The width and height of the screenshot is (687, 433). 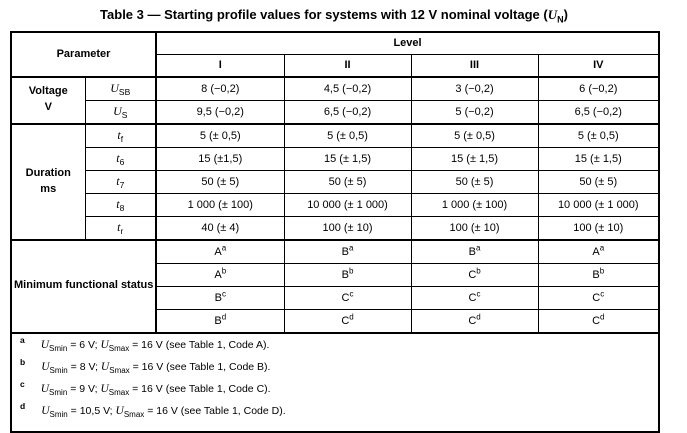 What do you see at coordinates (220, 228) in the screenshot?
I see `value-cell: 40 (± 4)` at bounding box center [220, 228].